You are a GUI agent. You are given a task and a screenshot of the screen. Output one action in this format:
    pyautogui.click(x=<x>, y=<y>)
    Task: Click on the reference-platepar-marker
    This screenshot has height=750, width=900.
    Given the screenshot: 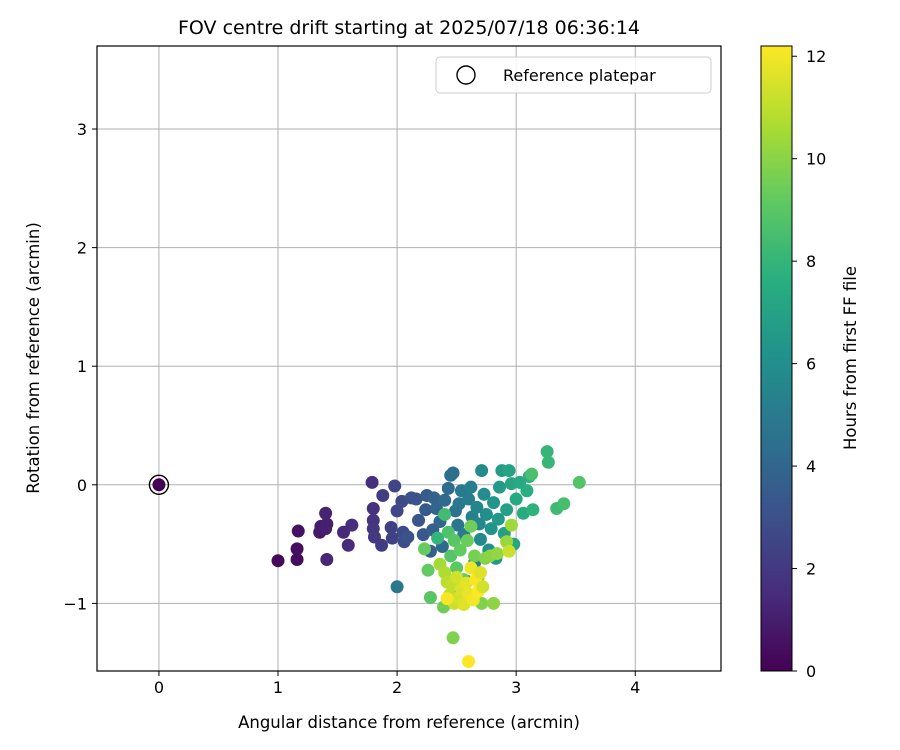 What is the action you would take?
    pyautogui.click(x=159, y=485)
    